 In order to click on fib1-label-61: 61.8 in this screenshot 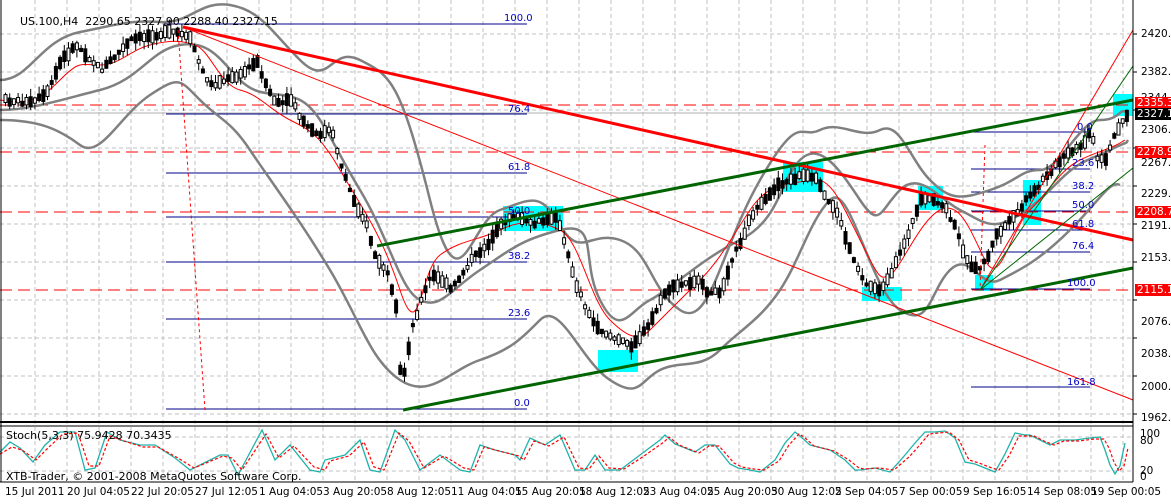, I will do `click(519, 167)`.